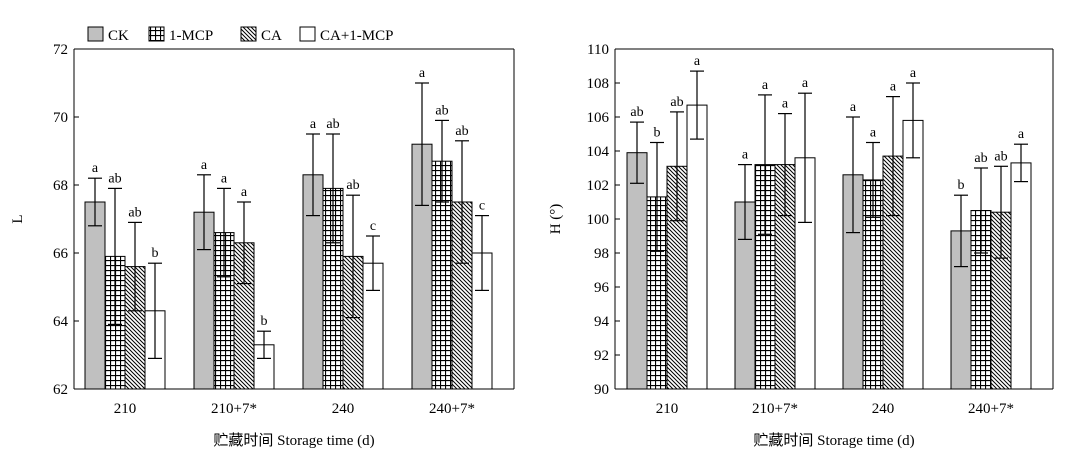 The width and height of the screenshot is (1076, 461). Describe the element at coordinates (356, 36) in the screenshot. I see `legend-label-ca-1-mcp: CA+1-MCP` at that location.